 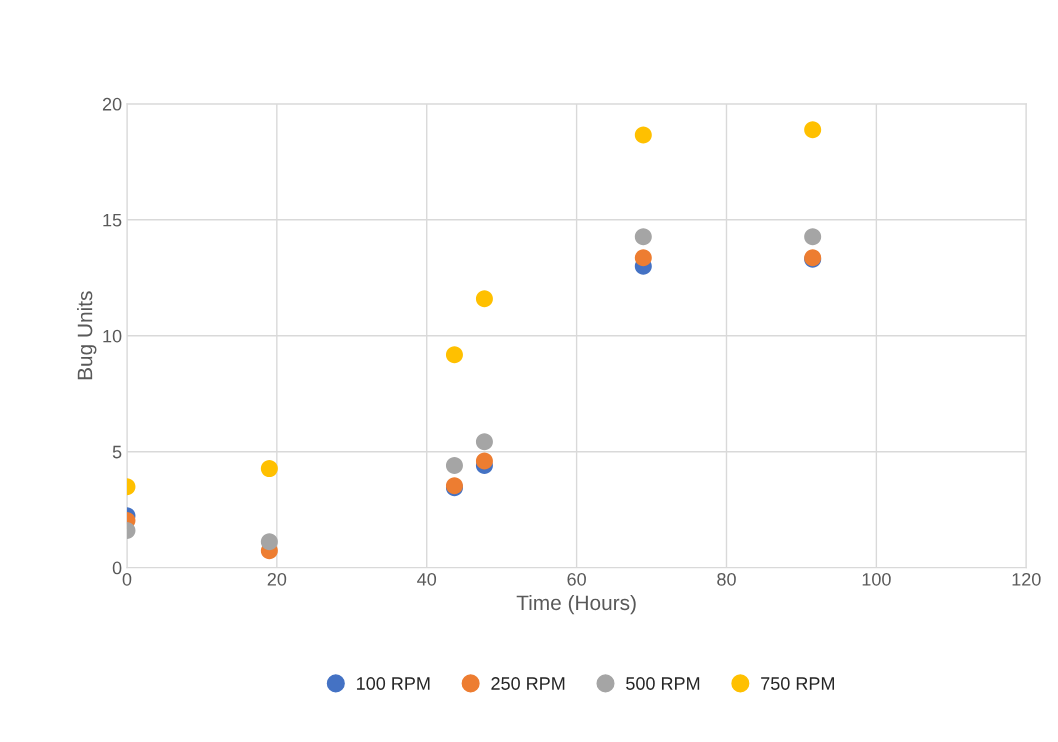 I want to click on y-tick-label: 10, so click(x=112, y=336).